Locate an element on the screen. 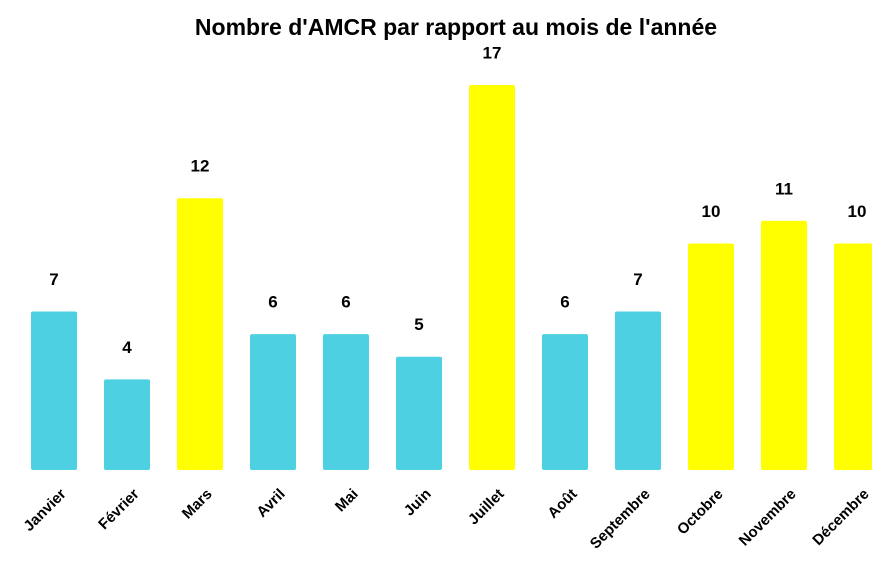 The width and height of the screenshot is (872, 562). x-tick-label: Mars is located at coordinates (197, 504).